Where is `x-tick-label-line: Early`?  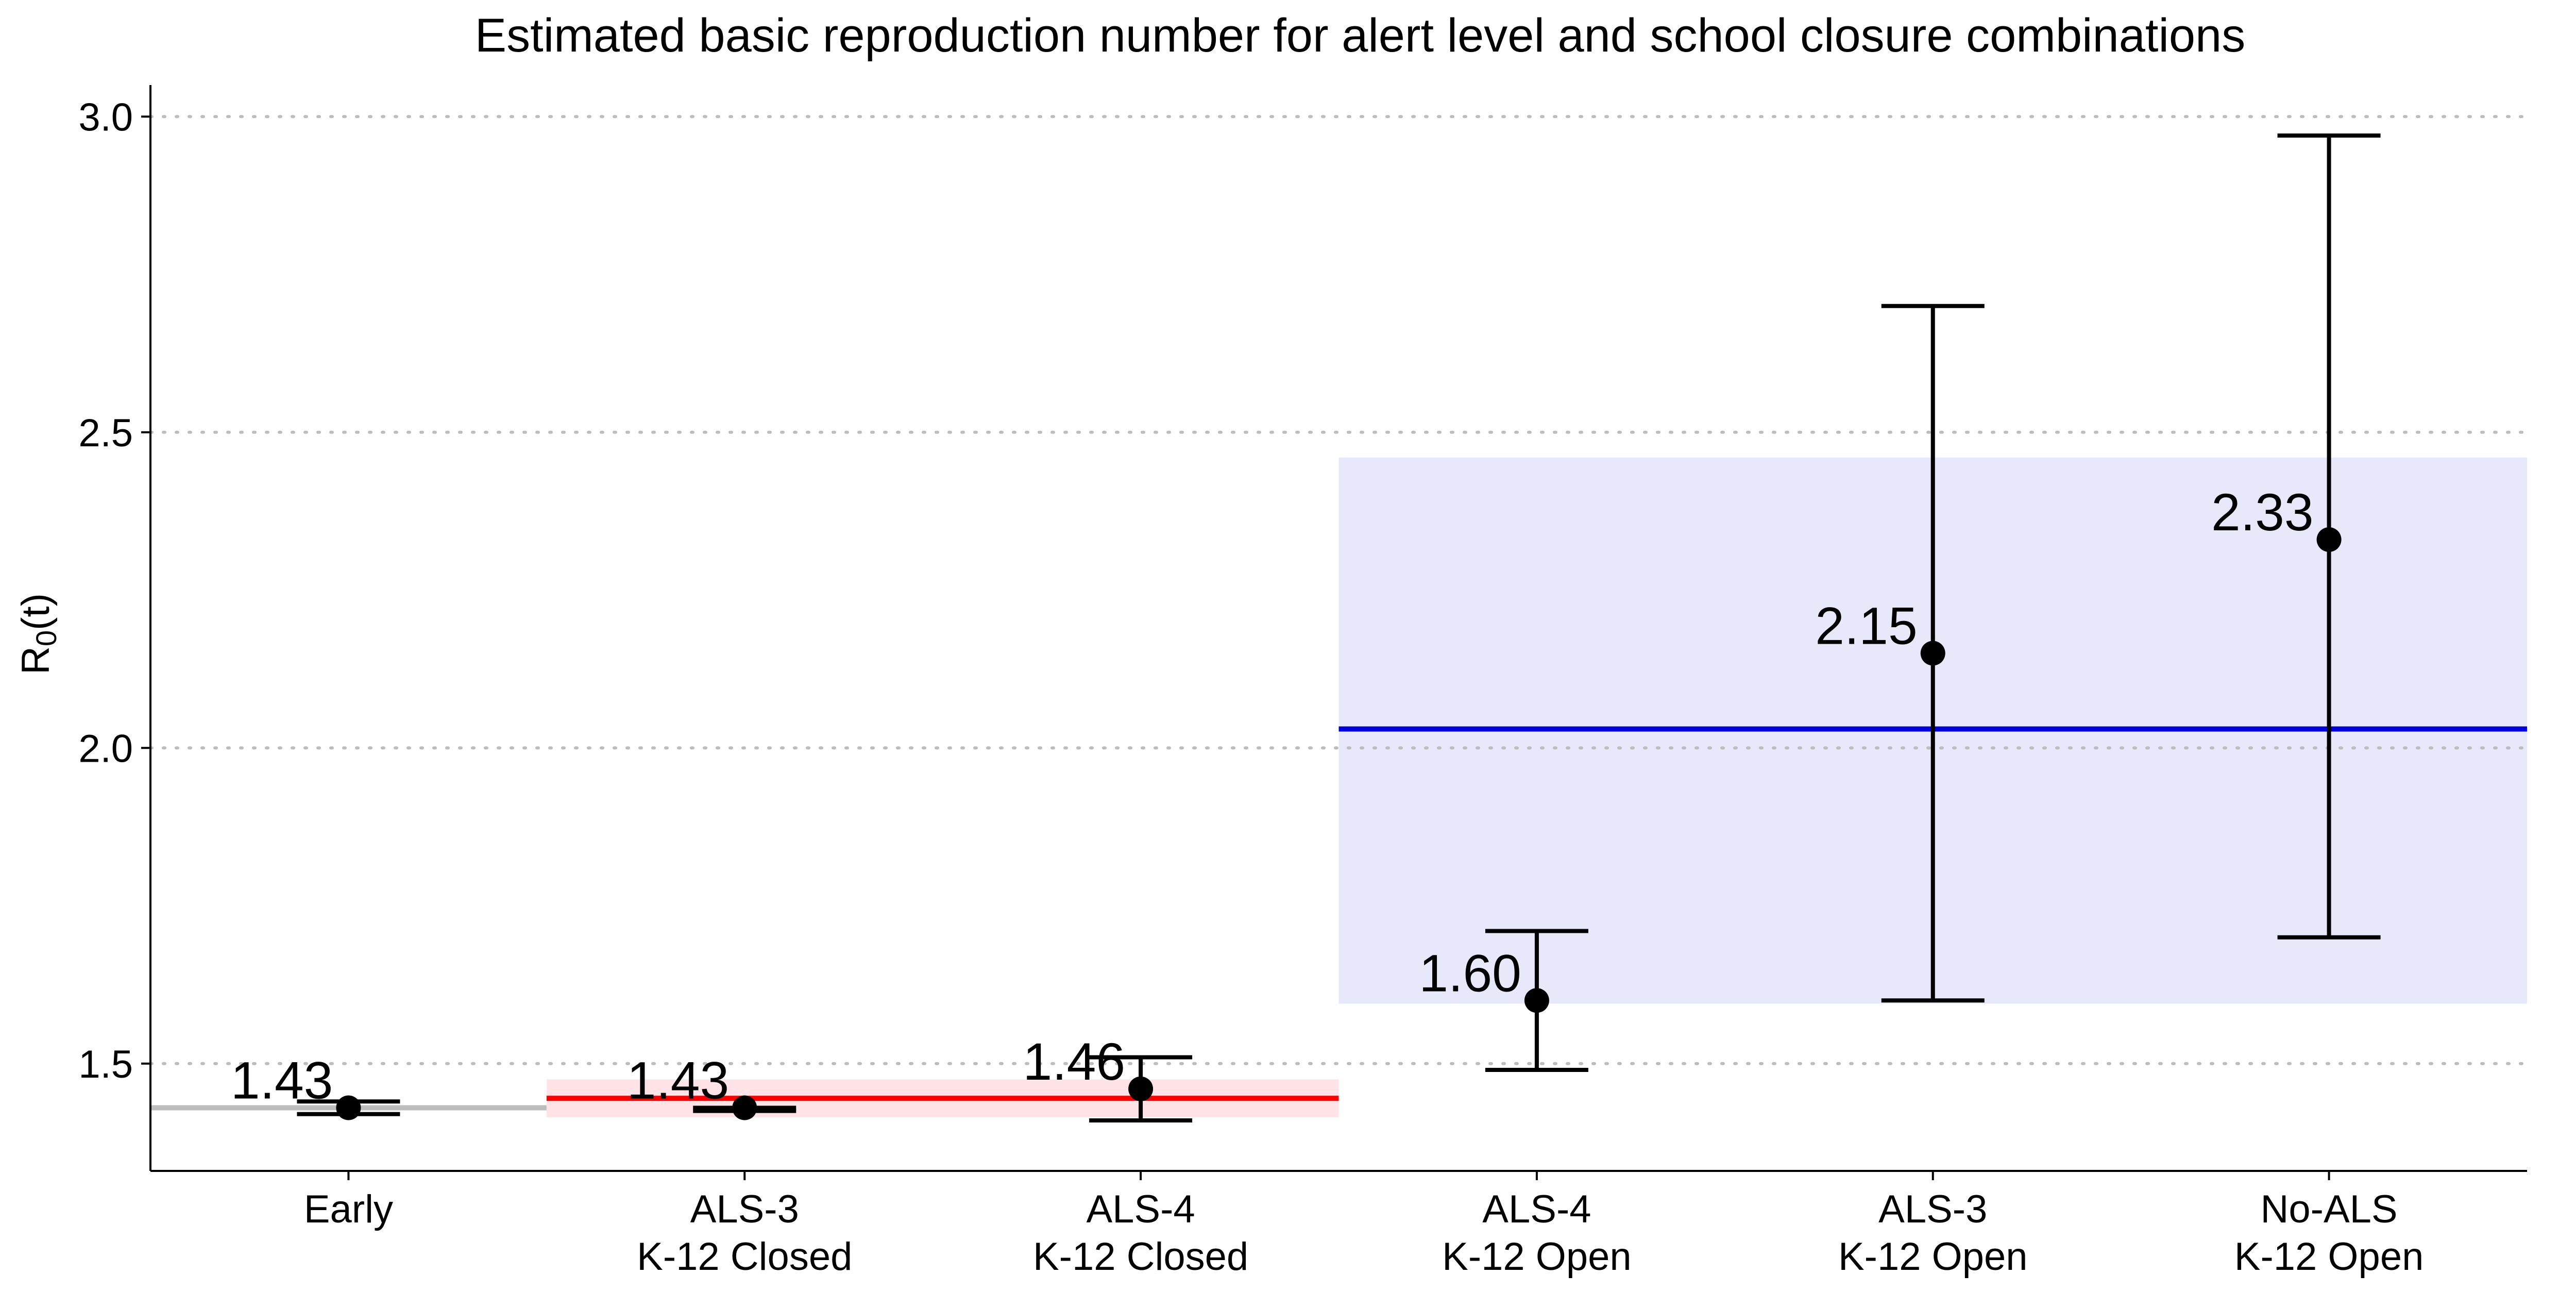
x-tick-label-line: Early is located at coordinates (348, 1209).